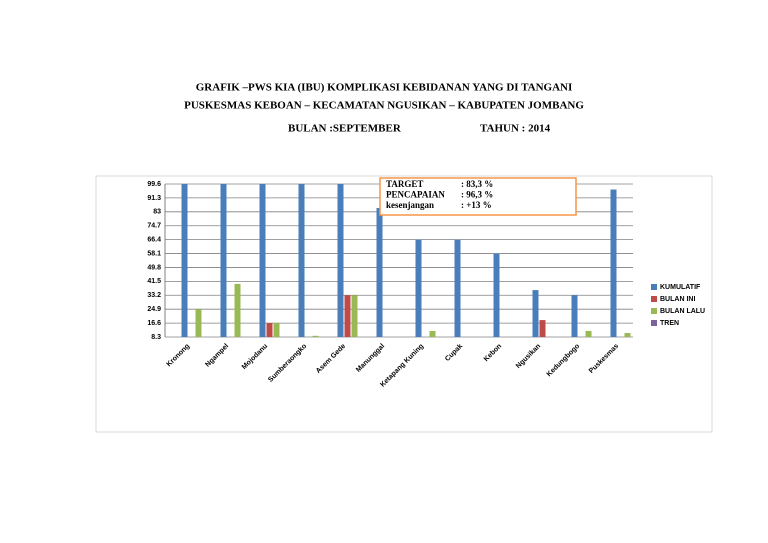 This screenshot has width=768, height=543. Describe the element at coordinates (255, 357) in the screenshot. I see `x-tick-label: Mojodanu` at that location.